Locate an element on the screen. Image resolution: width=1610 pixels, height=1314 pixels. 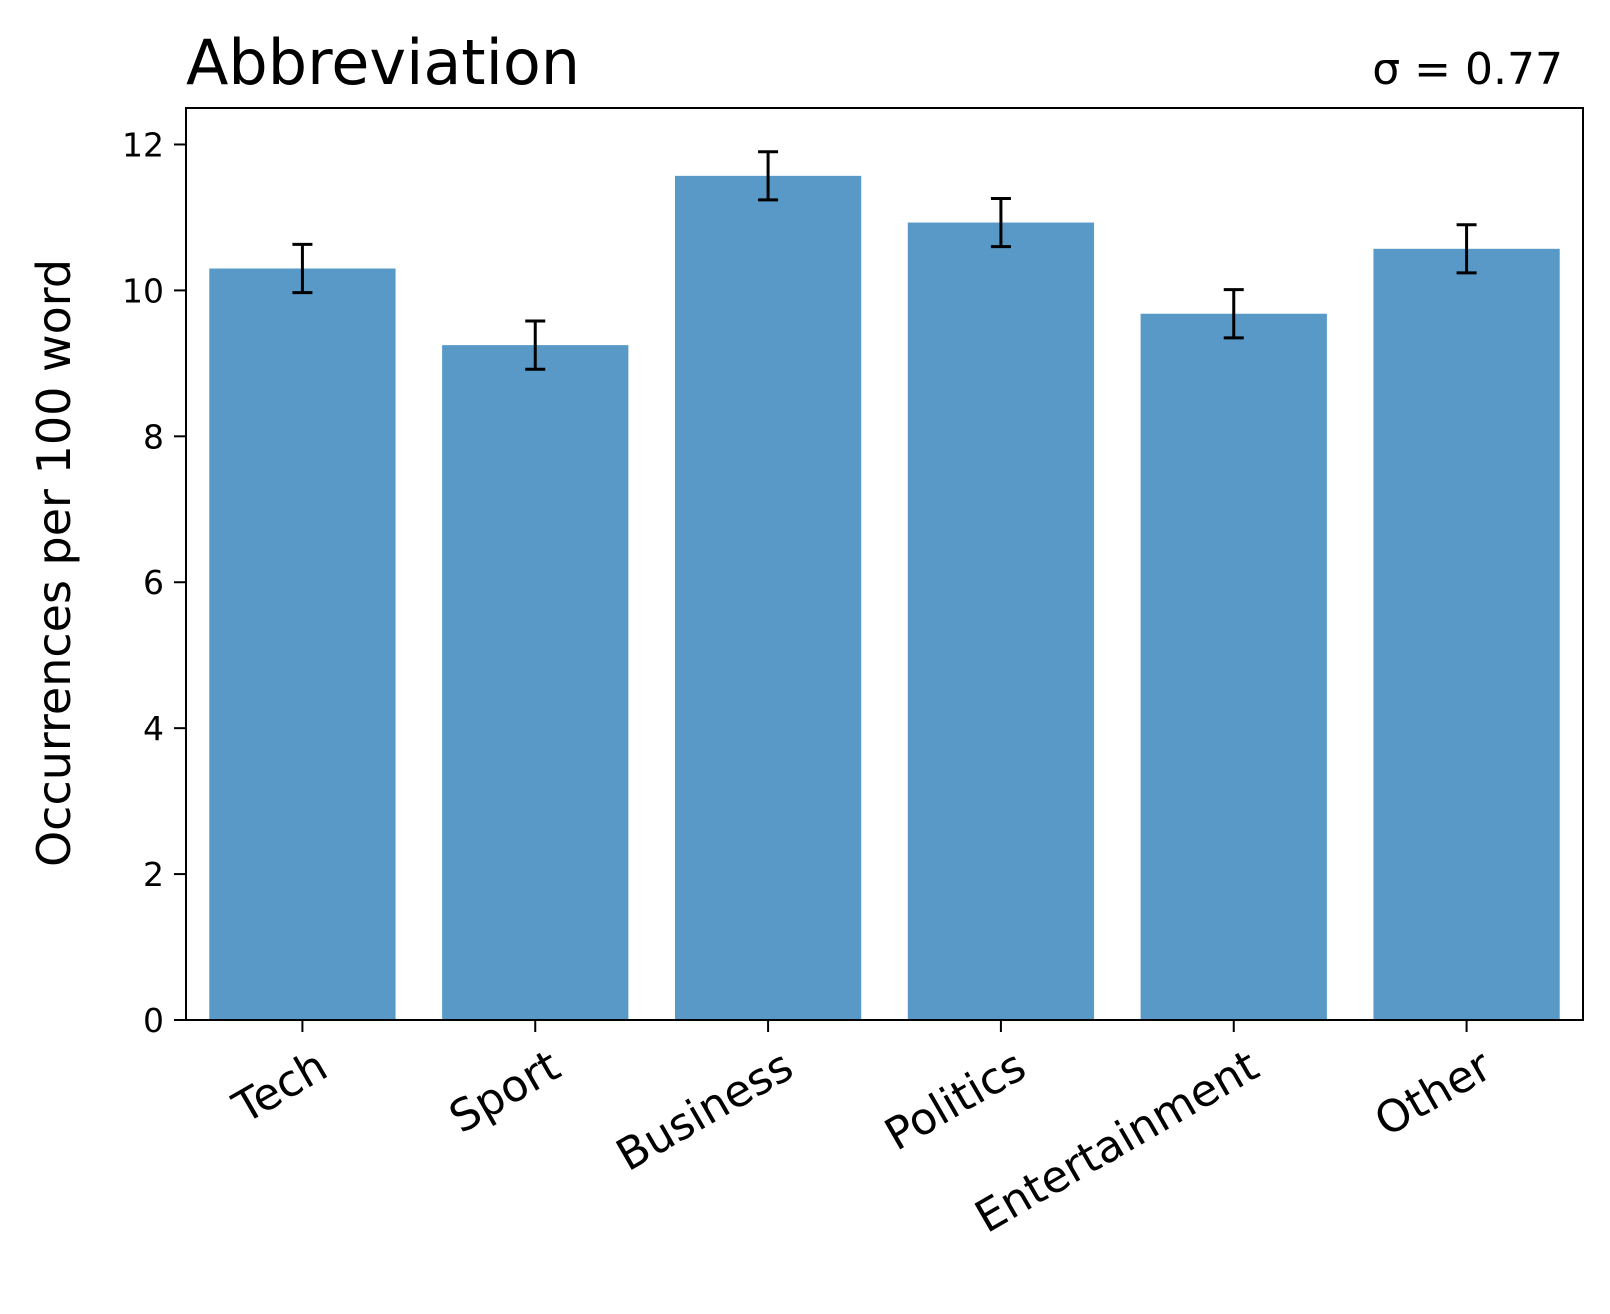
error-bar-entertainment is located at coordinates (1233, 314).